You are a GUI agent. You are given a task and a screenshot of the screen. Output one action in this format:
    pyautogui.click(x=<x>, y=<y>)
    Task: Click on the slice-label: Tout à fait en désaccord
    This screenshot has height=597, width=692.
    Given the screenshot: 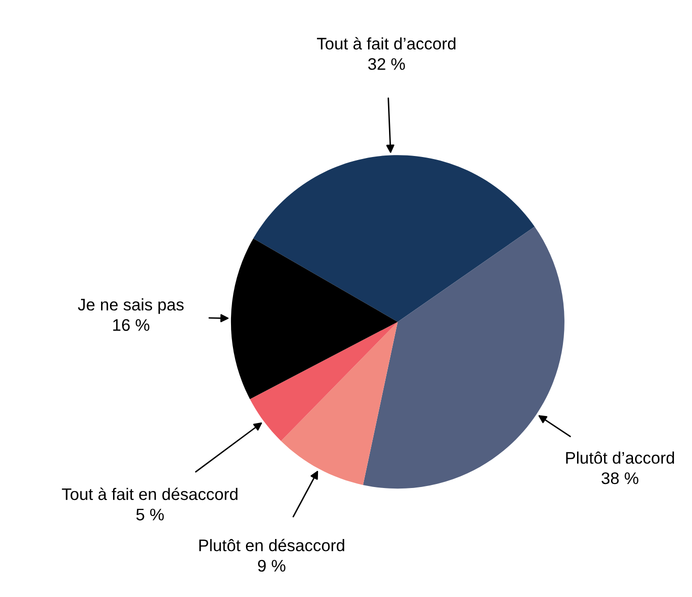 What is the action you would take?
    pyautogui.click(x=150, y=494)
    